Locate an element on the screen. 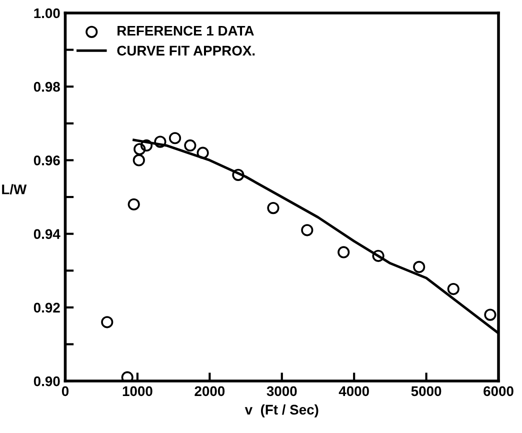 The image size is (522, 433). legend-label: CURVE FIT APPROX. is located at coordinates (186, 51).